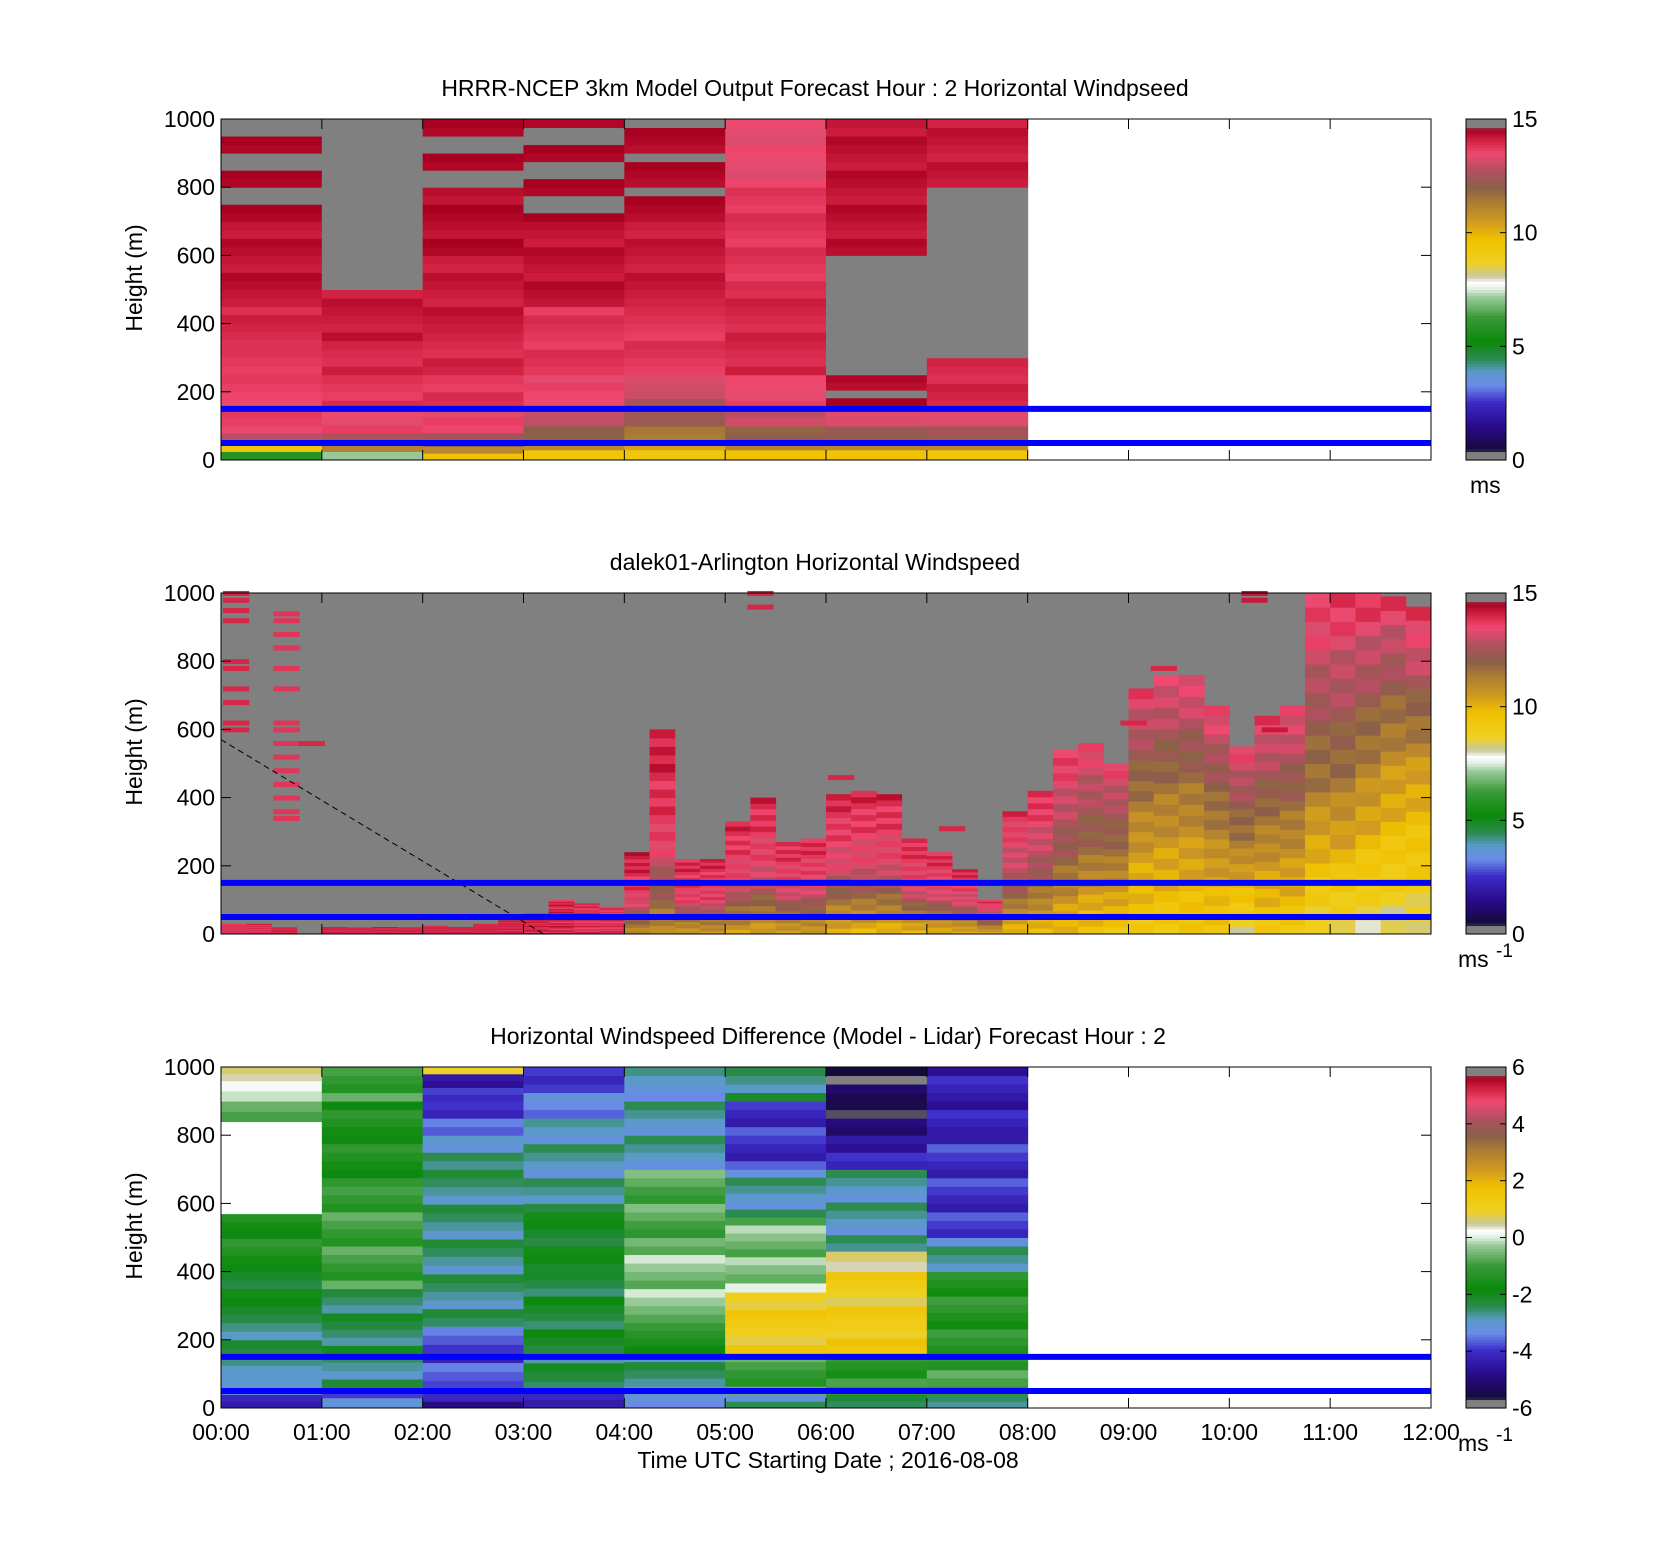 Image resolution: width=1680 pixels, height=1561 pixels. Describe the element at coordinates (625, 1432) in the screenshot. I see `x-tick-label: 04:00` at that location.